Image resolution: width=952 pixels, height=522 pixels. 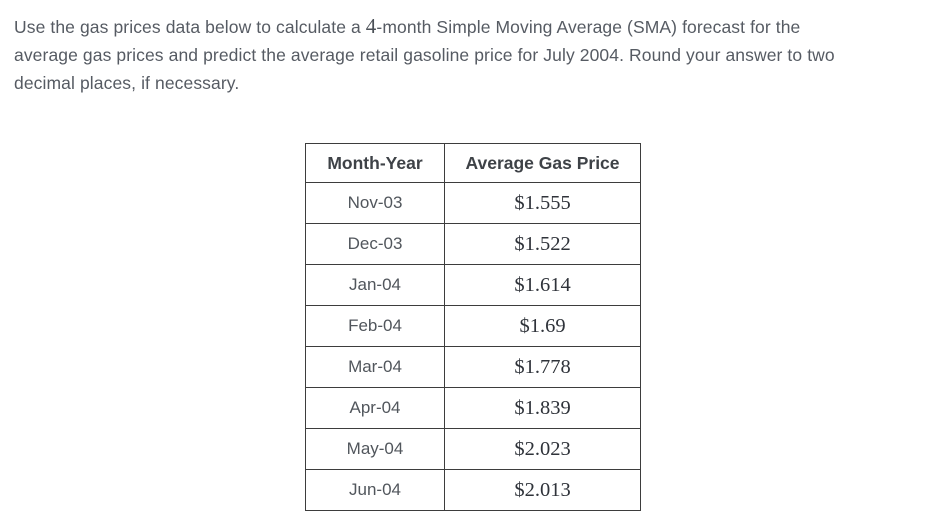 I want to click on month-cell: Apr-04, so click(x=375, y=408).